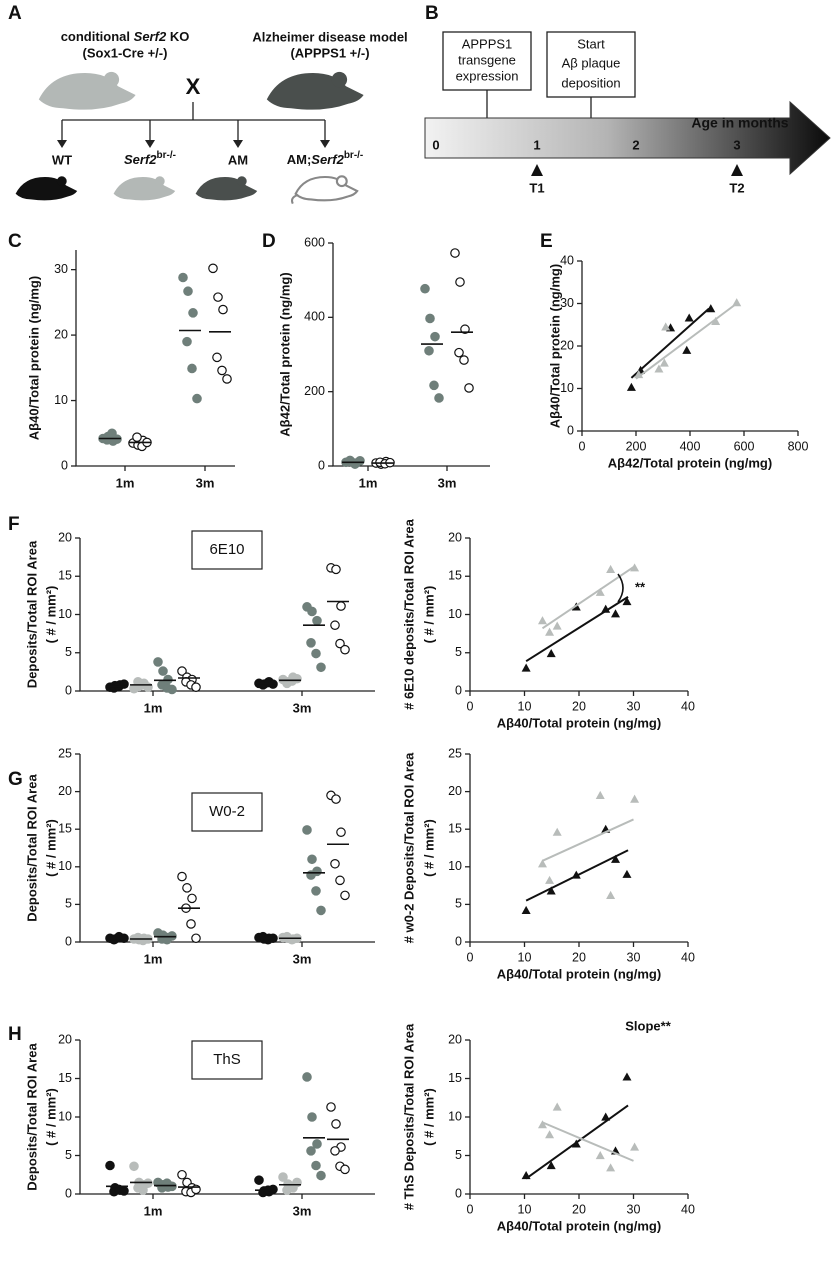 The width and height of the screenshot is (832, 1266). What do you see at coordinates (125, 36) in the screenshot?
I see `parent-label: conditional Serf2 KO` at bounding box center [125, 36].